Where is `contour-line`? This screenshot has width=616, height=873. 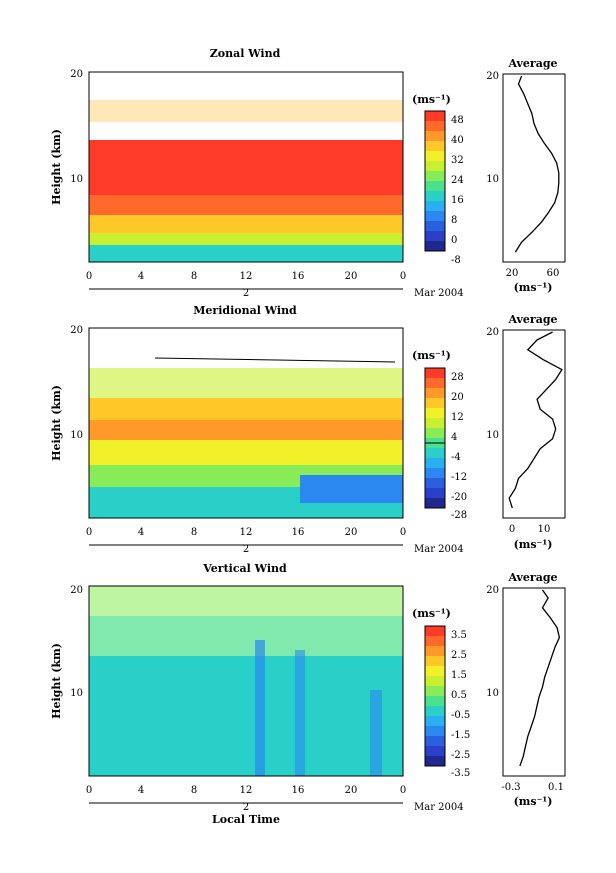 contour-line is located at coordinates (275, 360).